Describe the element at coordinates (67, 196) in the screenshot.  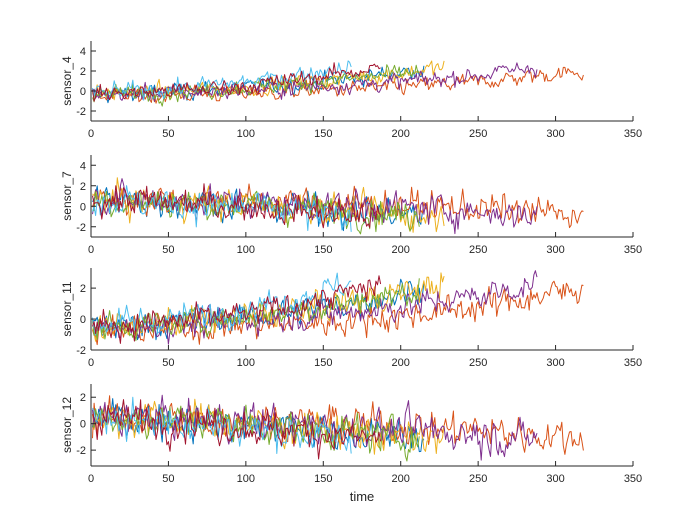
I see `y-axis-label: sensor_7` at that location.